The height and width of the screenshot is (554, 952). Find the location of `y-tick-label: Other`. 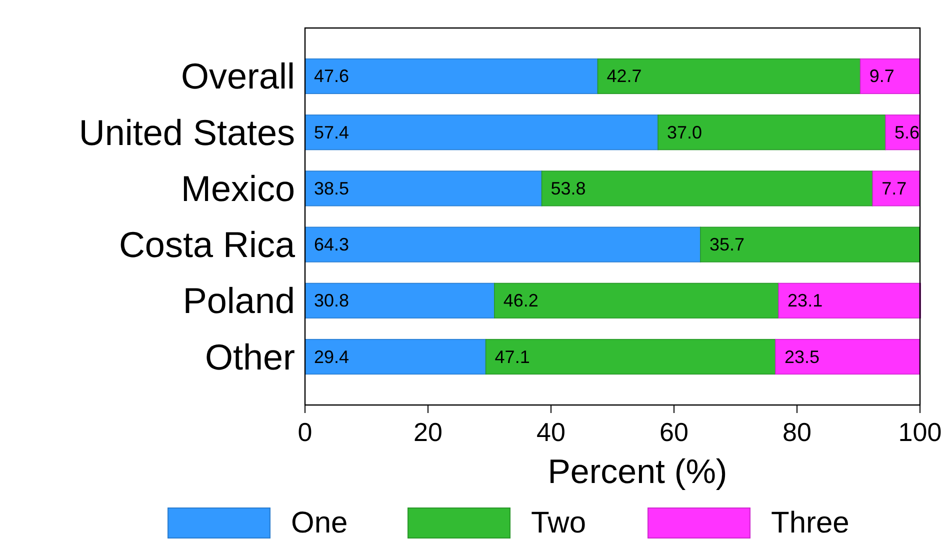

y-tick-label: Other is located at coordinates (249, 357).